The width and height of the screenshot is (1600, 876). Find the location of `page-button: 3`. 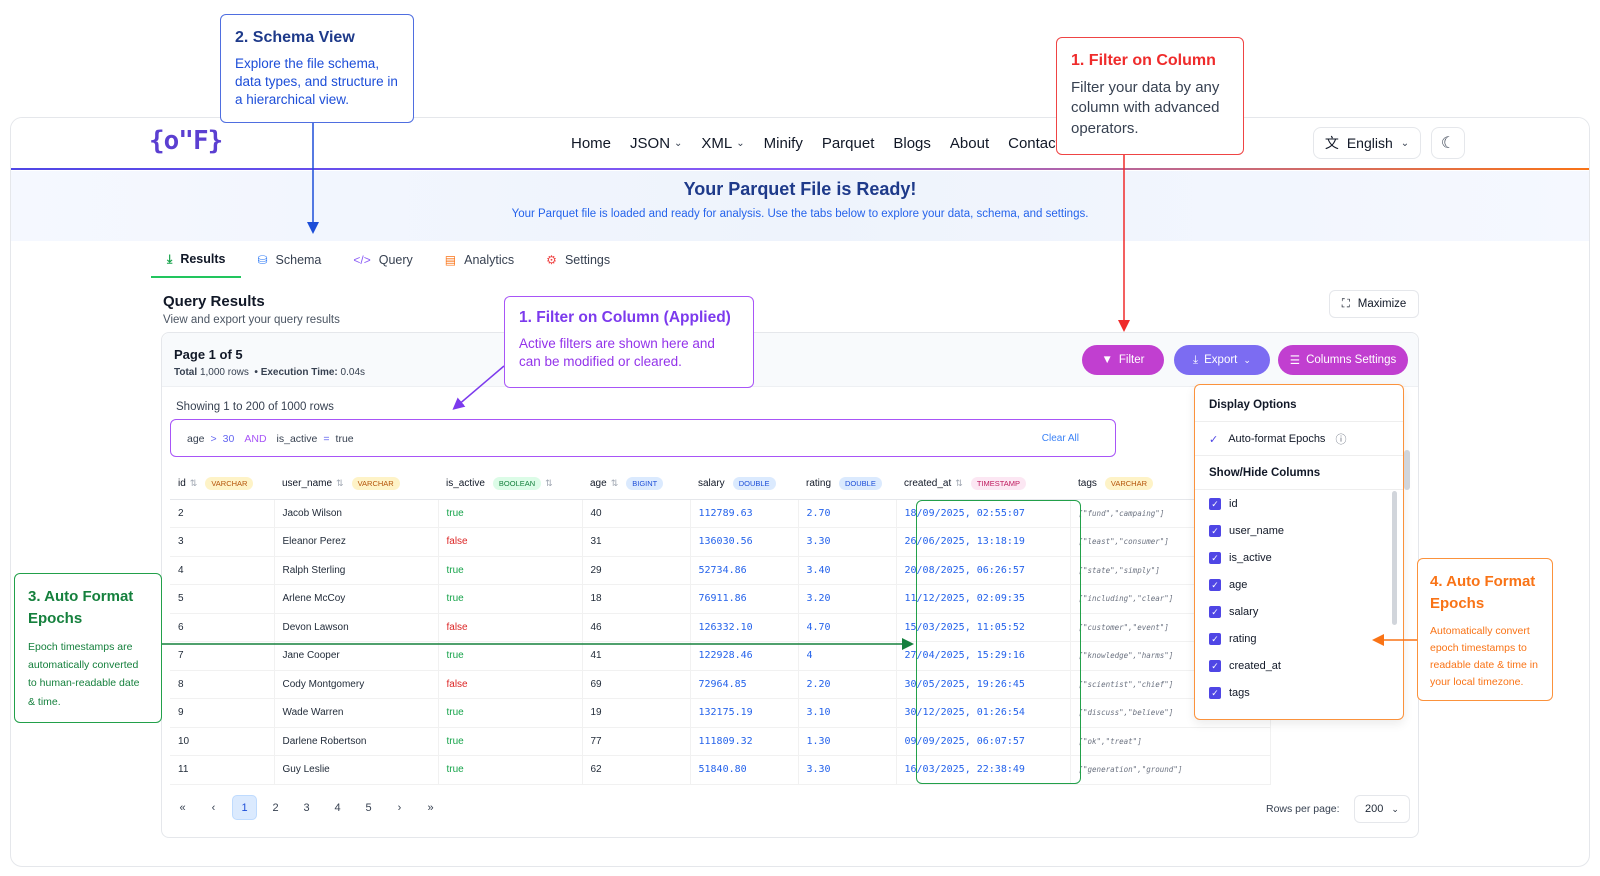

page-button: 3 is located at coordinates (306, 807).